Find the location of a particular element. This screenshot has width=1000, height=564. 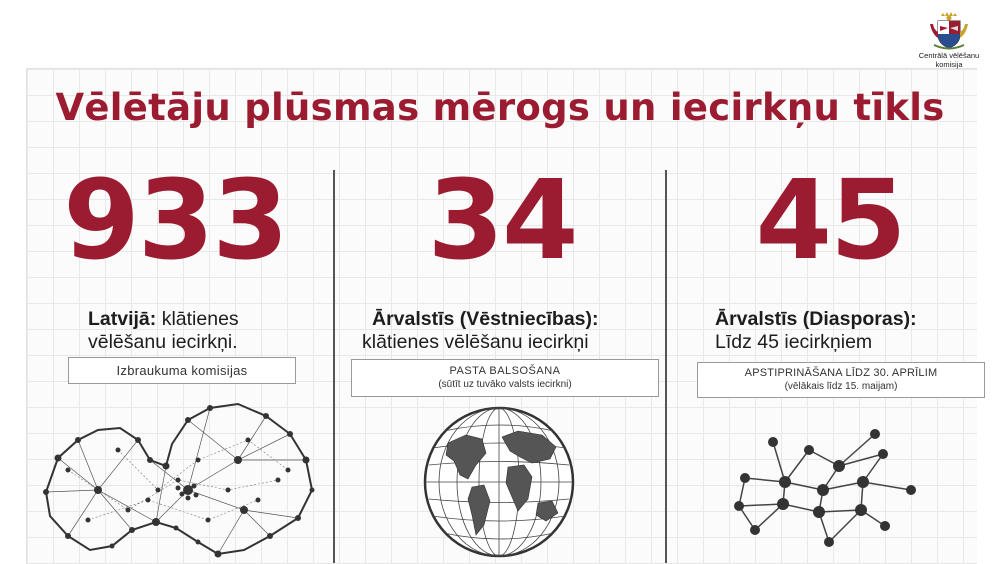

heading-diaspora-line2: Līdz 45 iecirkņiem is located at coordinates (794, 342).